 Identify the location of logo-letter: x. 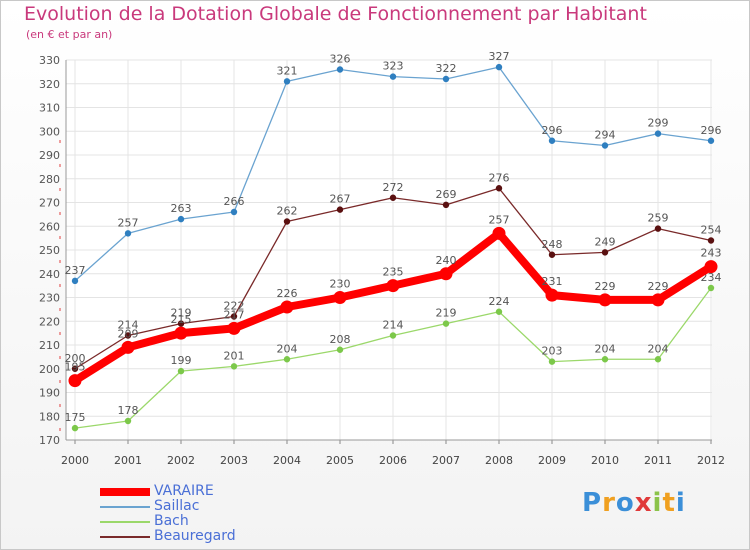
(643, 503).